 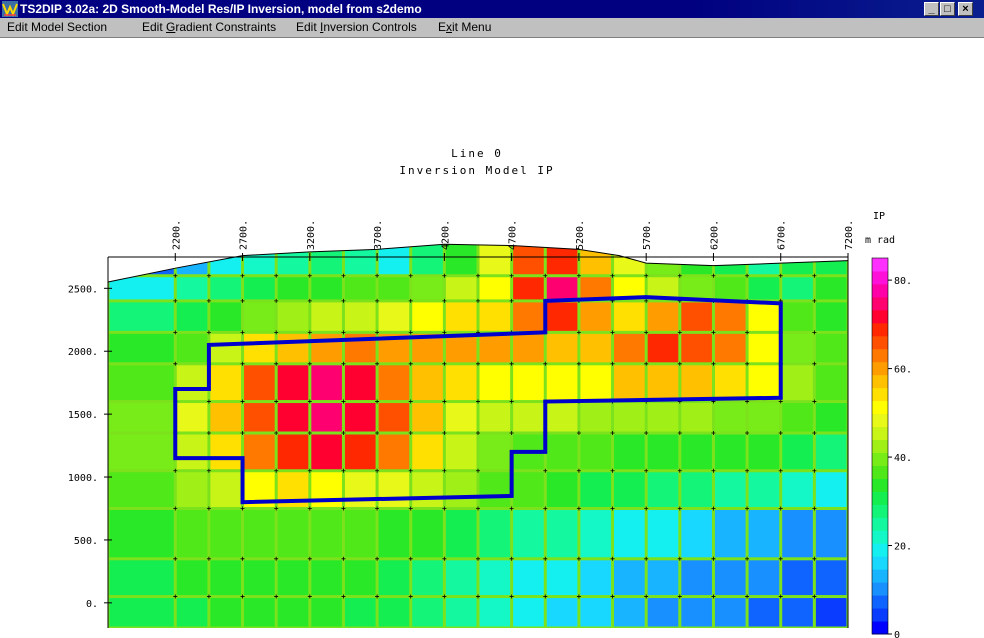 What do you see at coordinates (57, 27) in the screenshot?
I see `menu-edit-model-section: Edit Model Section` at bounding box center [57, 27].